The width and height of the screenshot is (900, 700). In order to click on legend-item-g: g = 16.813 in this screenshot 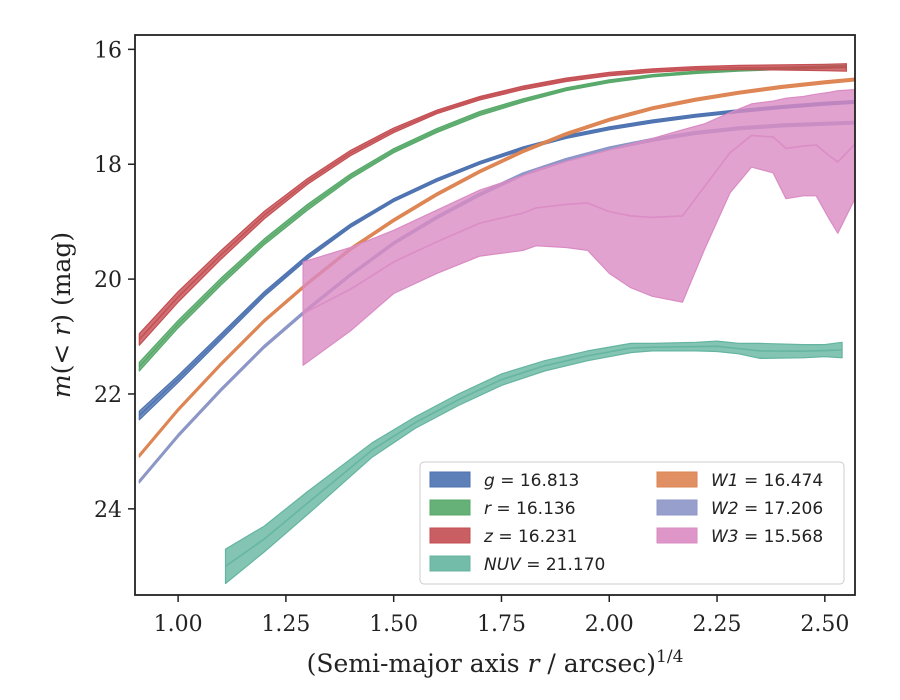, I will do `click(504, 481)`.